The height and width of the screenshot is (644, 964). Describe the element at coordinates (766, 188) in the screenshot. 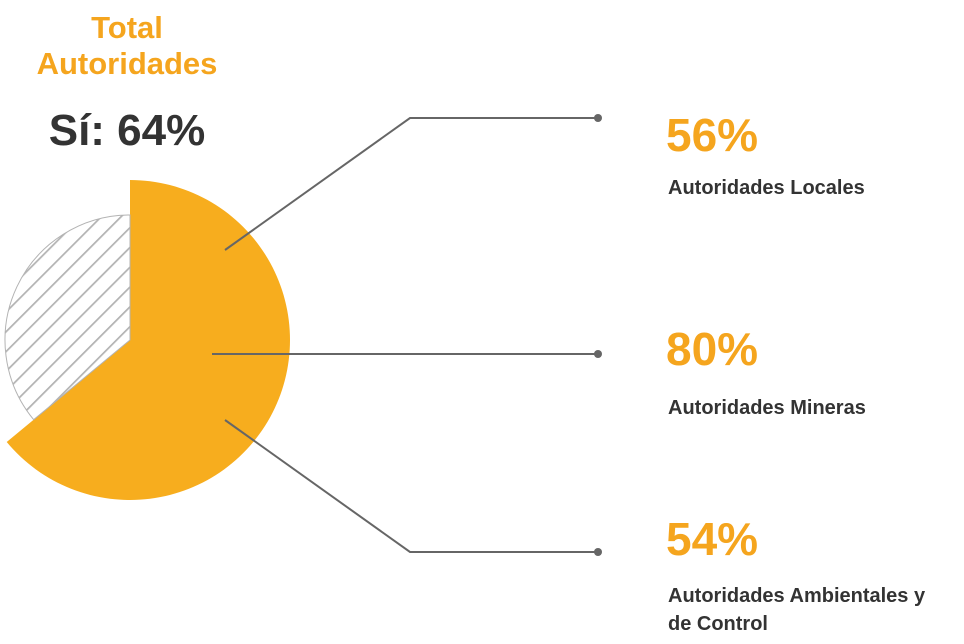

I see `breakdown-label: Autoridades Locales` at that location.